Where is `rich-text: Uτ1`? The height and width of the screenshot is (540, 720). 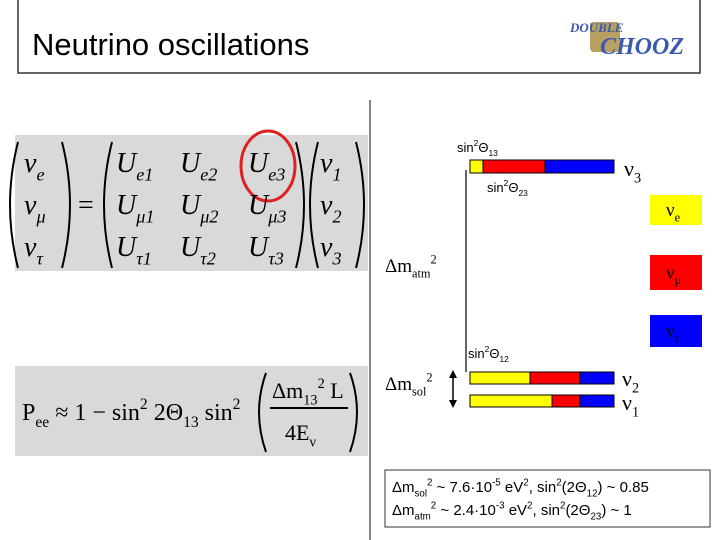
rich-text: Uτ1 is located at coordinates (134, 250).